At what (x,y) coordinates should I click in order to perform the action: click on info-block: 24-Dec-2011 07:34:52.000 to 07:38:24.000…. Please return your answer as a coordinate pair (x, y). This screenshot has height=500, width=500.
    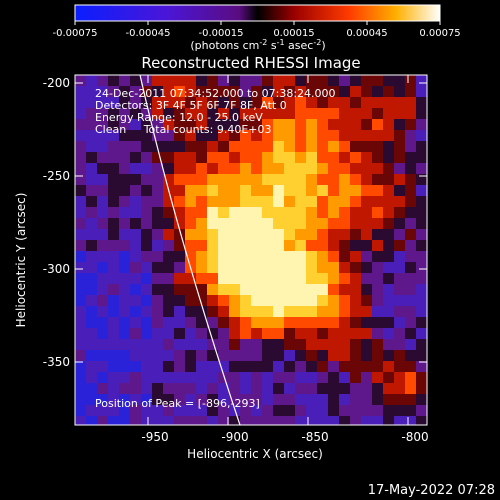
    Looking at the image, I should click on (215, 111).